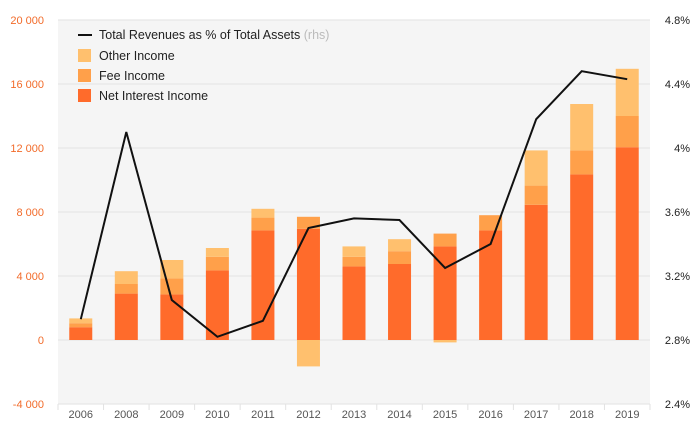 Image resolution: width=700 pixels, height=433 pixels. What do you see at coordinates (399, 415) in the screenshot?
I see `x-tick-label: 2014` at bounding box center [399, 415].